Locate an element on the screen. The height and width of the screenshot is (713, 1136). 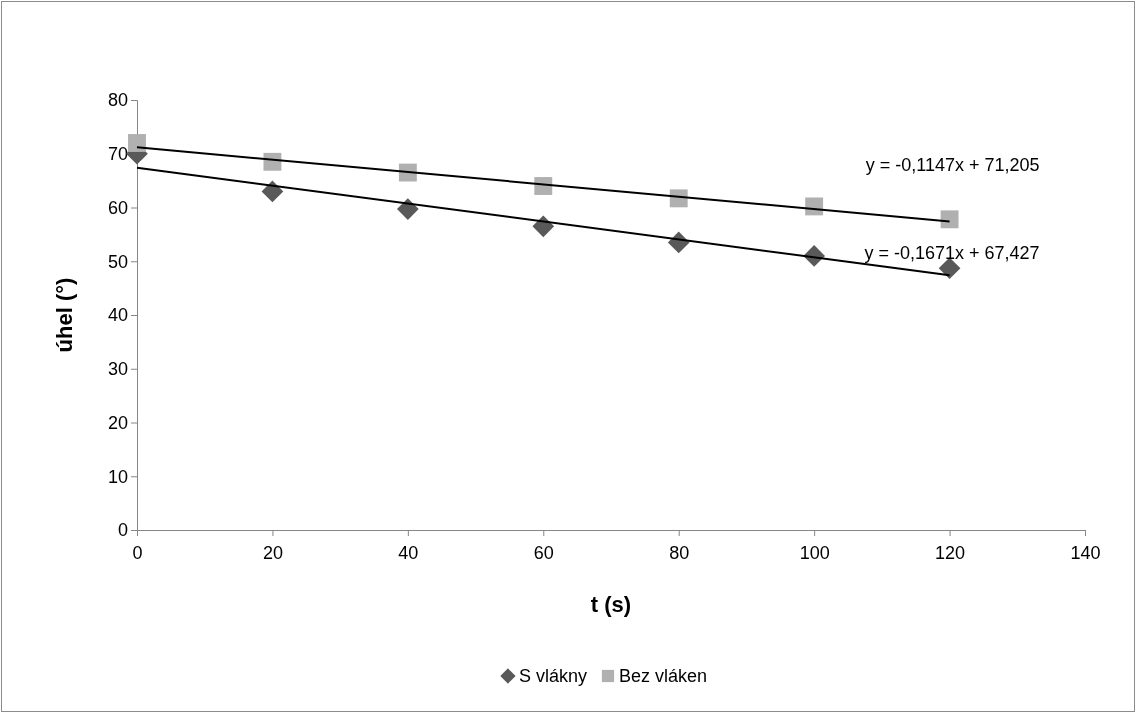
y-tick-label: 30 is located at coordinates (117, 369).